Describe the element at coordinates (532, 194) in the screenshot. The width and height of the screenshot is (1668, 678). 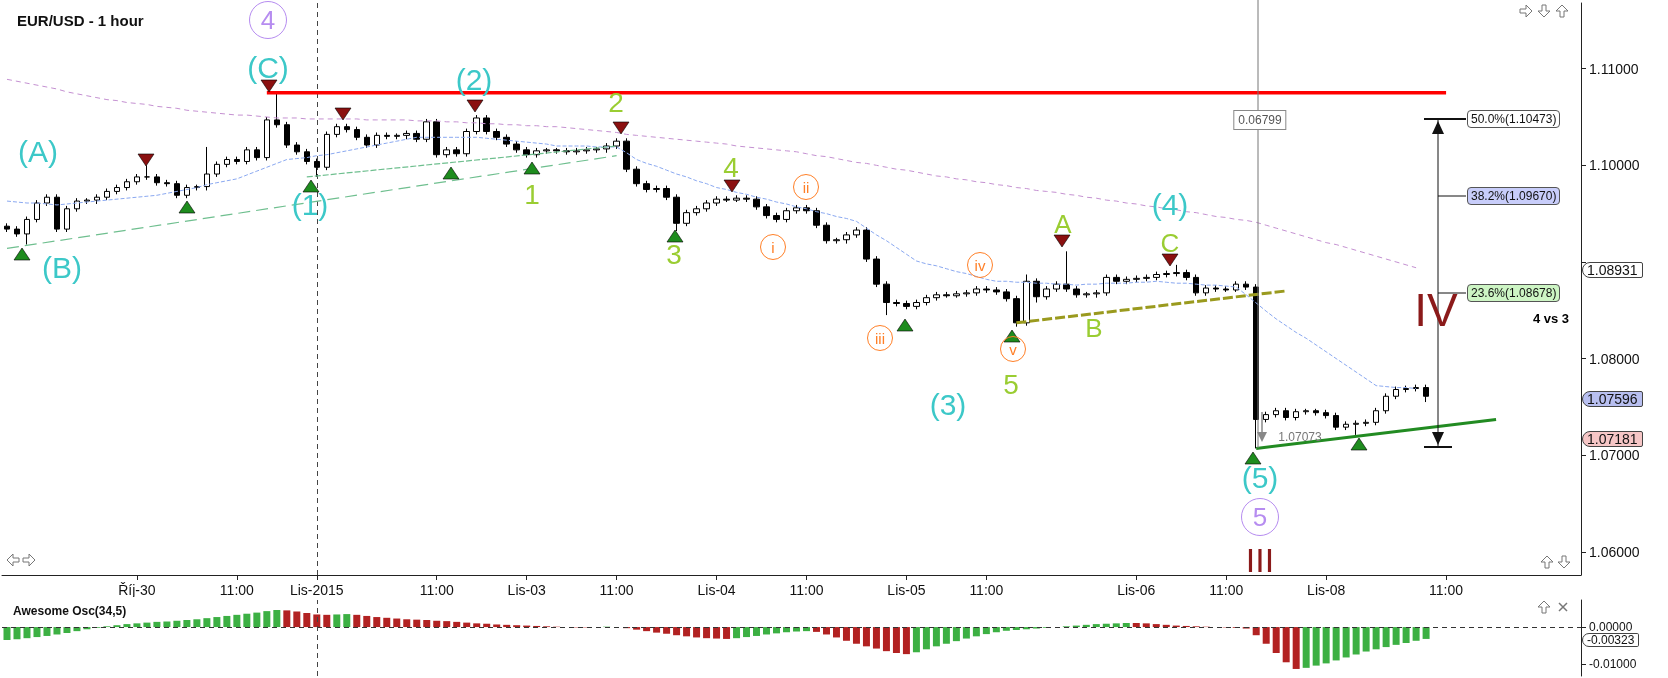
I see `annotation: 1` at that location.